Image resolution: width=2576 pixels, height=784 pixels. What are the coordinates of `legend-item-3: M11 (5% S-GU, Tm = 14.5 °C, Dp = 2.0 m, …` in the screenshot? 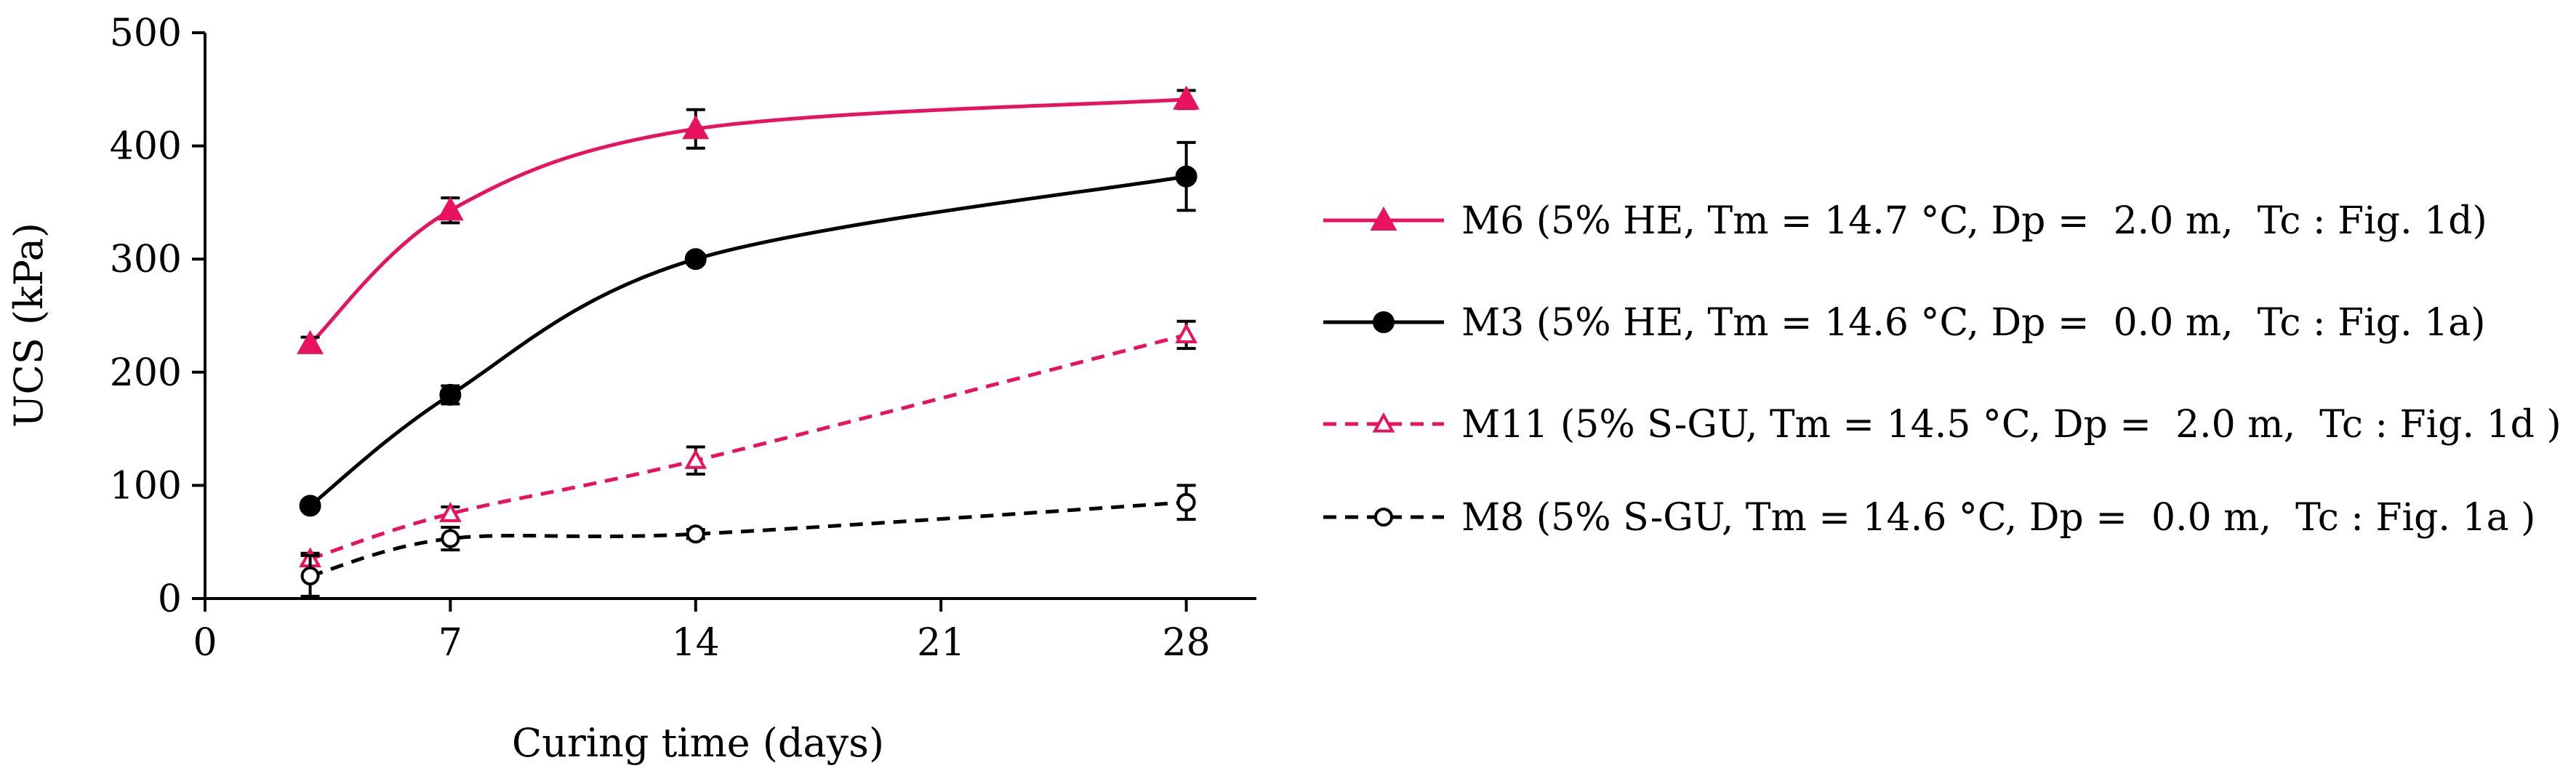 It's located at (1942, 425).